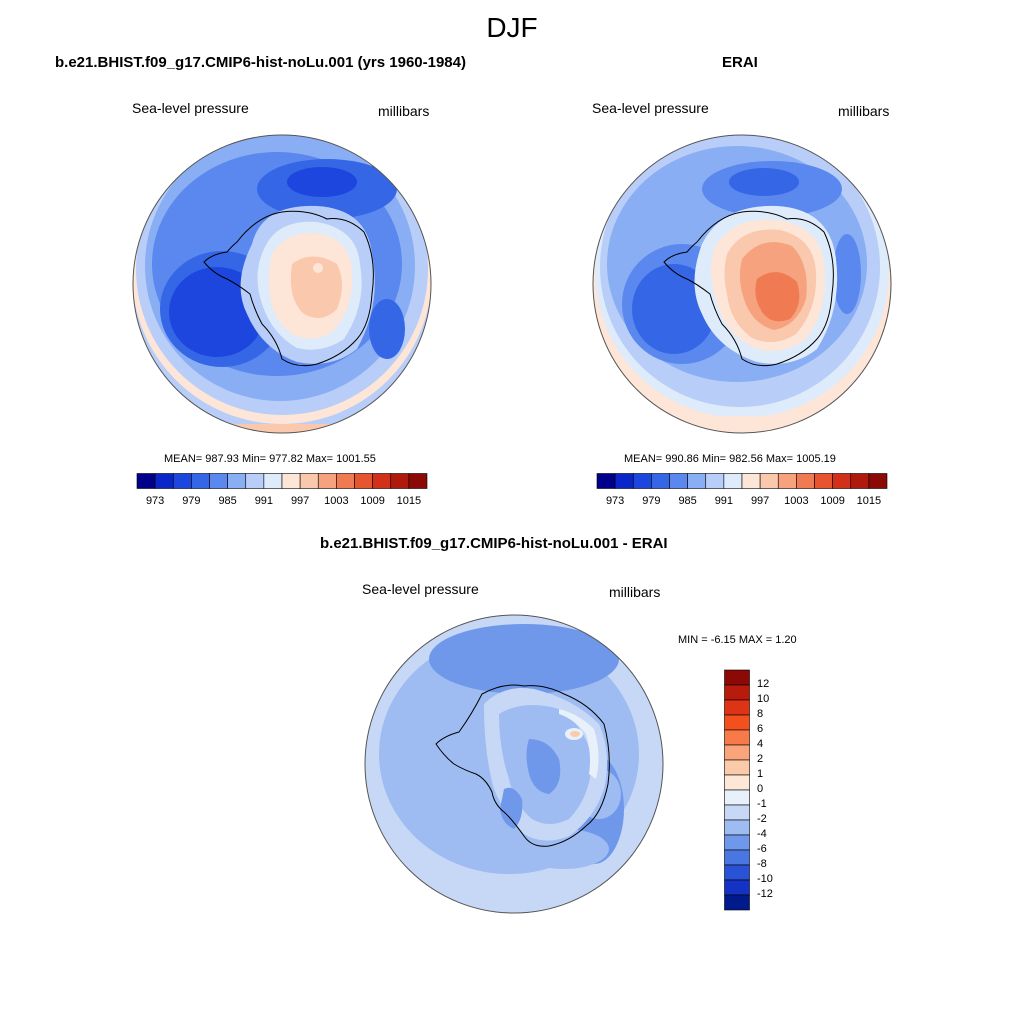  I want to click on colorbar-tick-label: 6, so click(760, 729).